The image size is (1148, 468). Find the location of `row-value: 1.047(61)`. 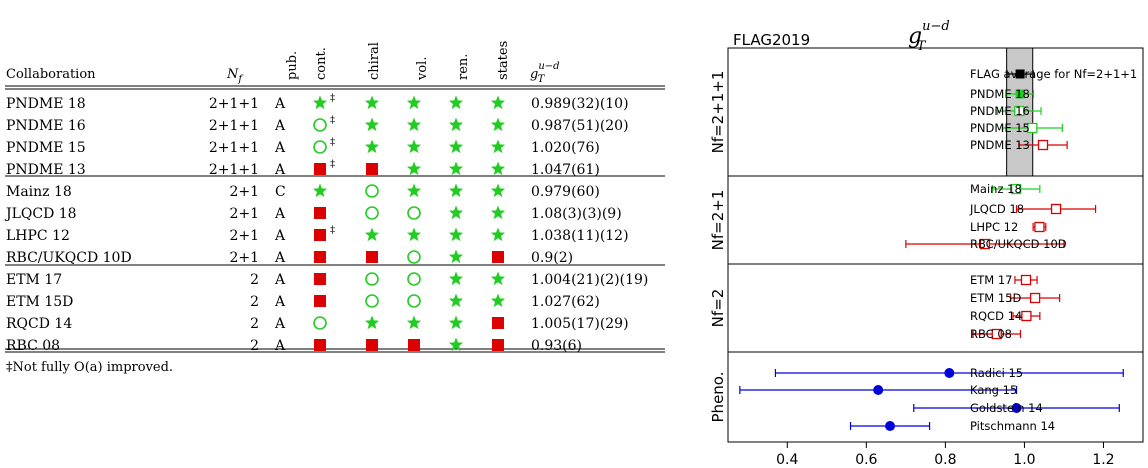

row-value: 1.047(61) is located at coordinates (565, 170).